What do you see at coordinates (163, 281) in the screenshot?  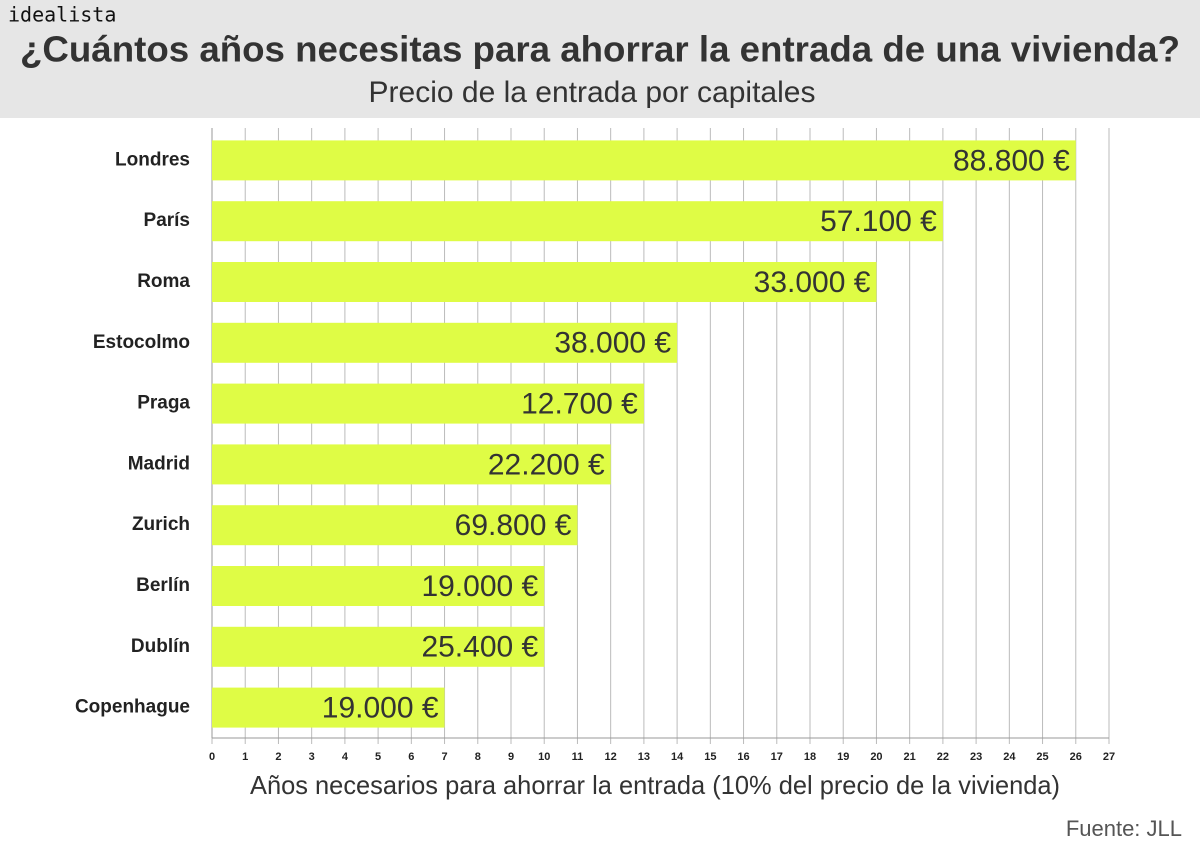 I see `category-label: Roma` at bounding box center [163, 281].